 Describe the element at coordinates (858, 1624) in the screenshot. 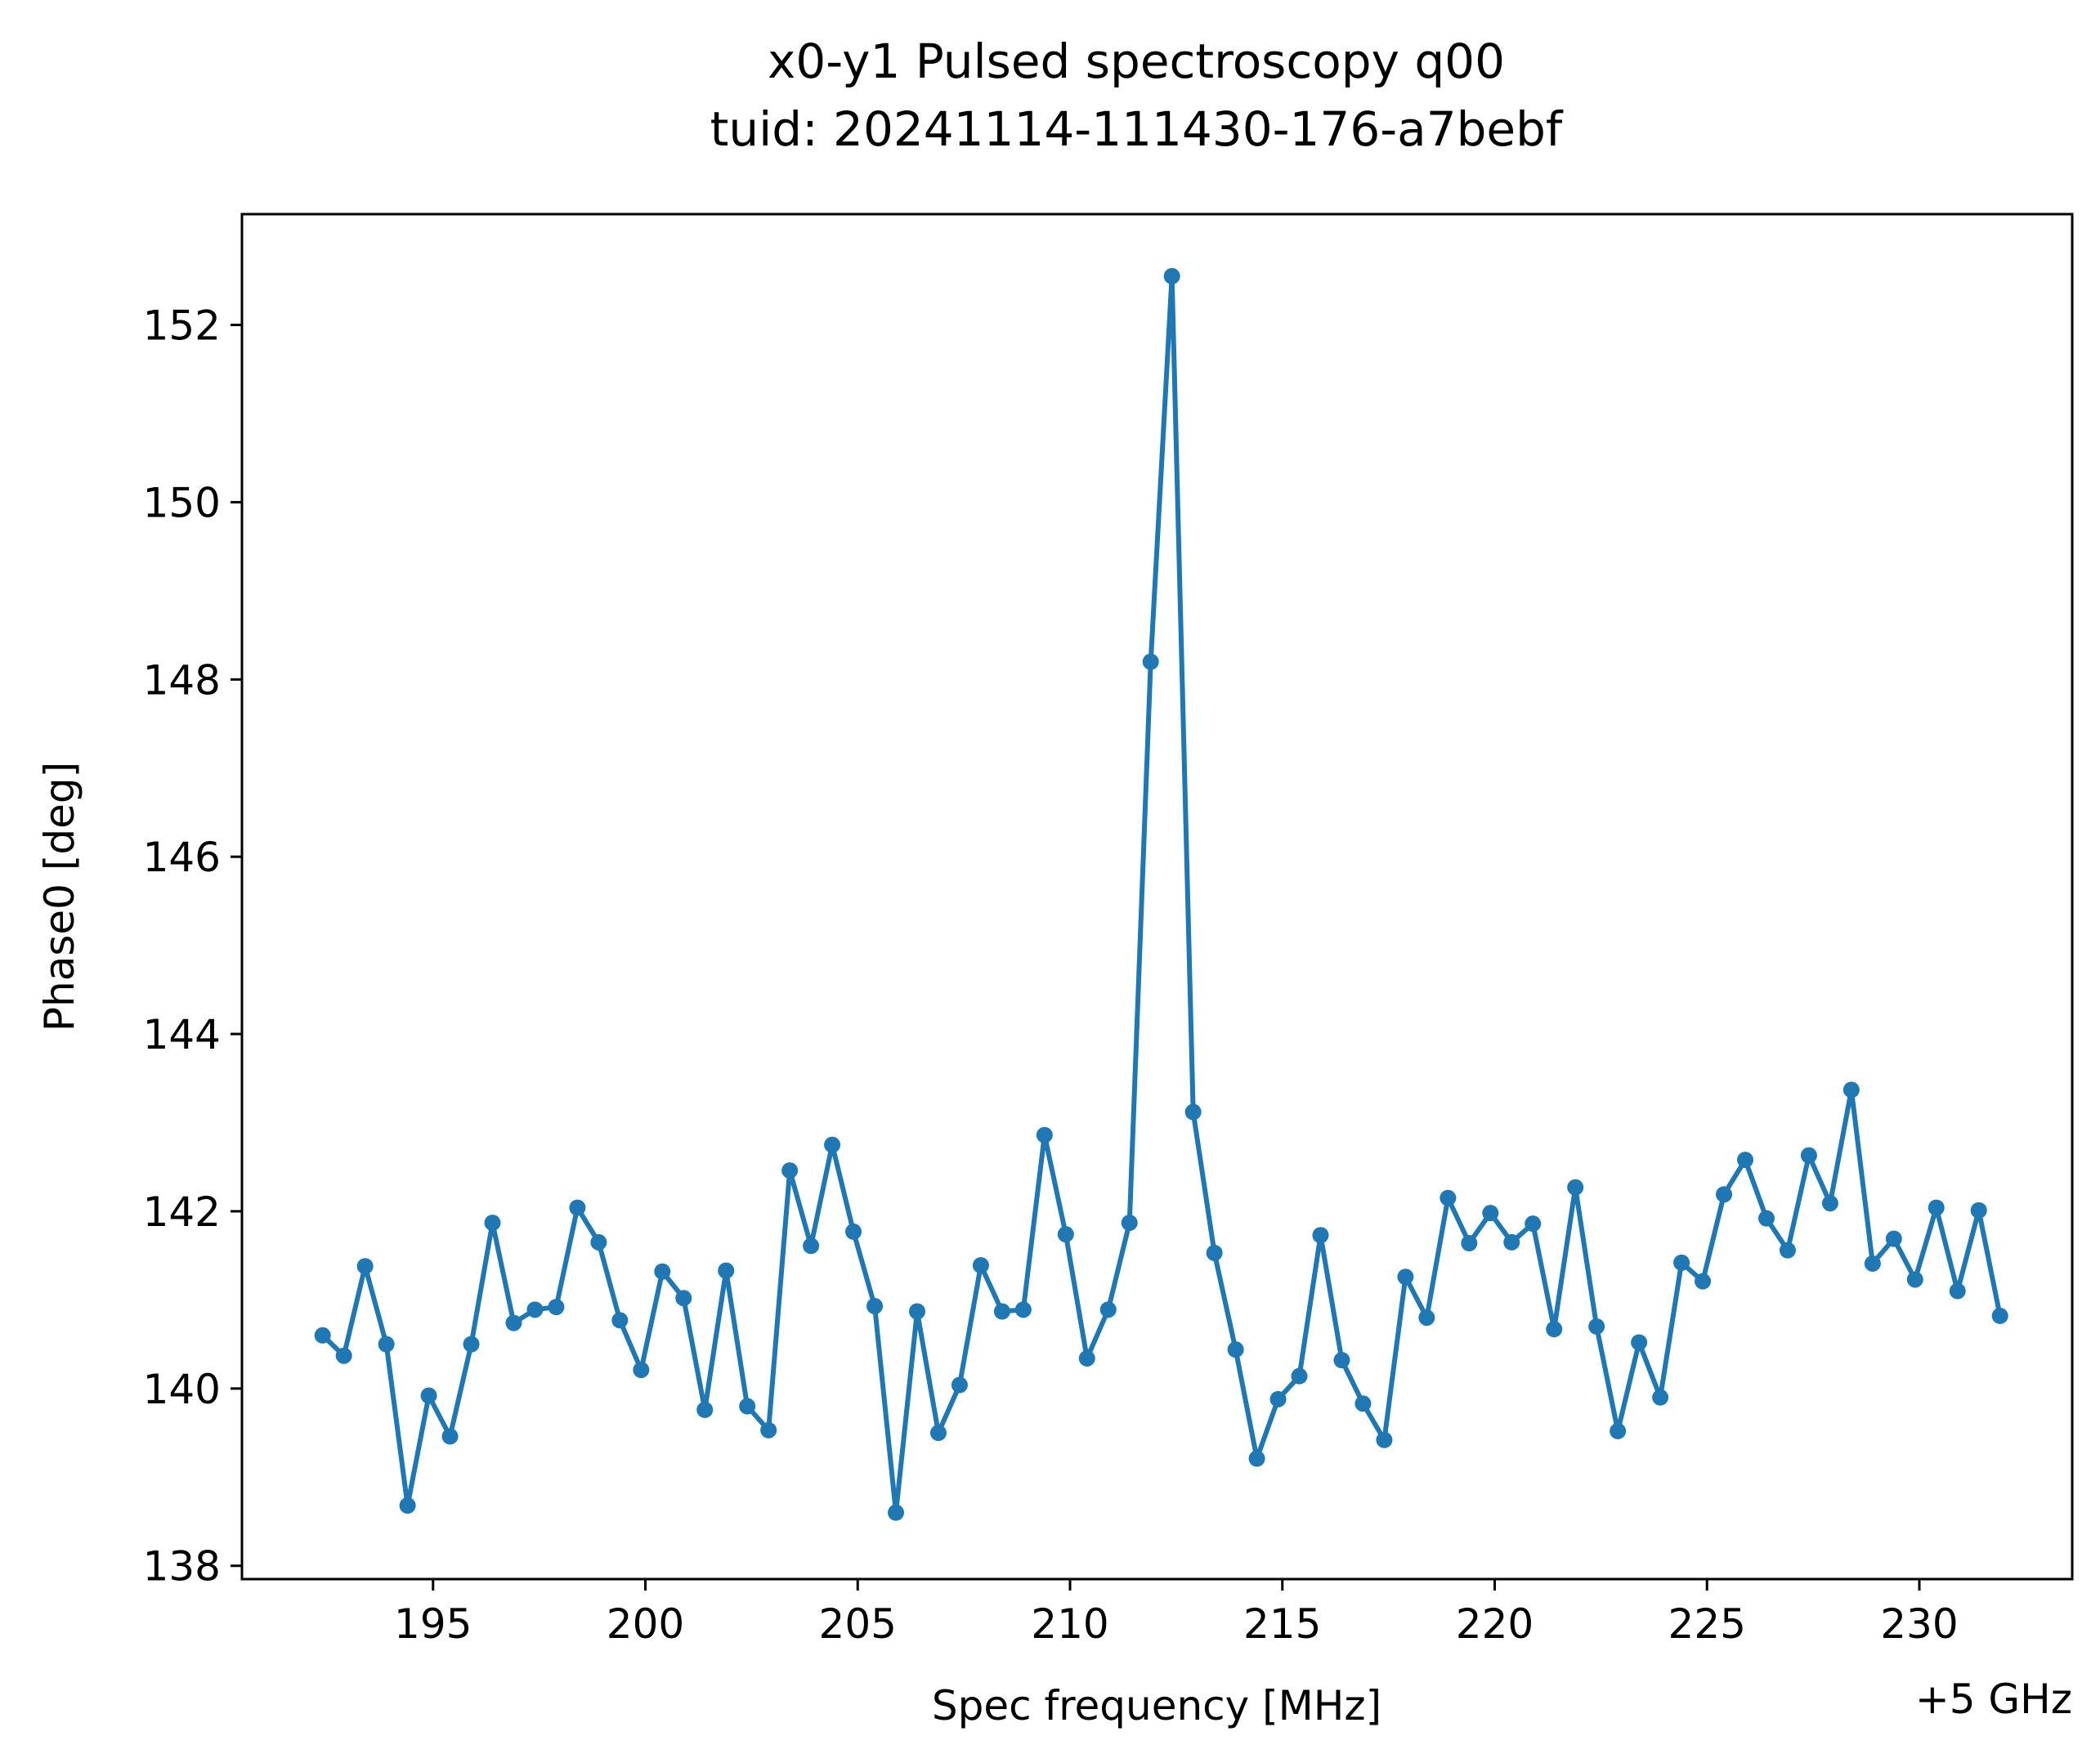

I see `x-tick-label: 205` at that location.